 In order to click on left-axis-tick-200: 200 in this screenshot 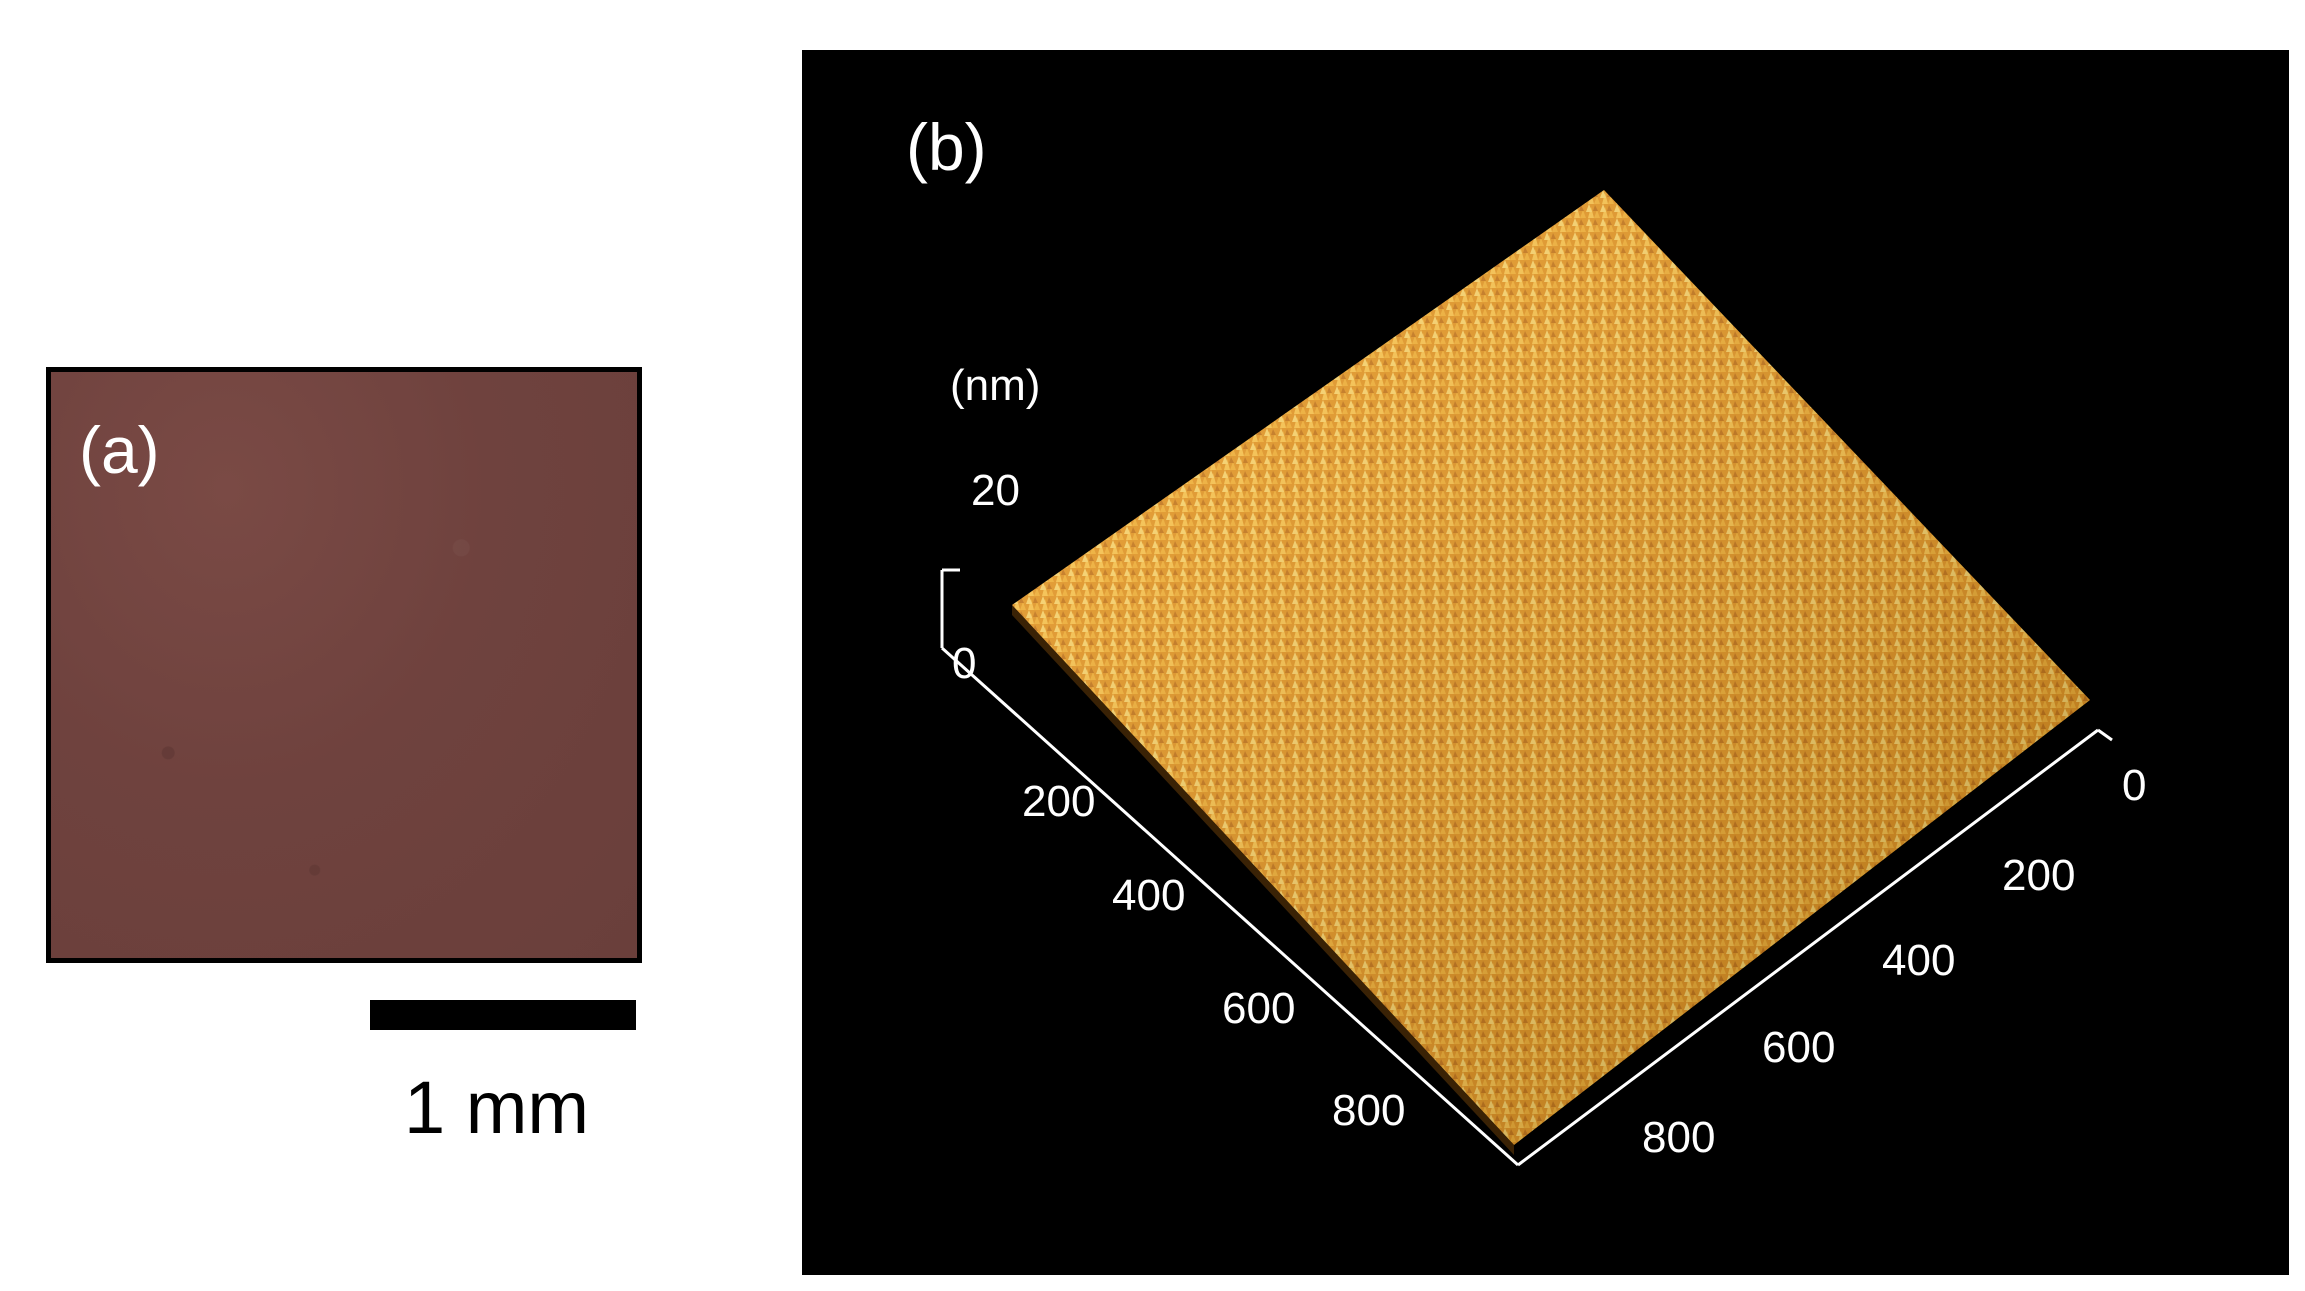, I will do `click(1058, 801)`.